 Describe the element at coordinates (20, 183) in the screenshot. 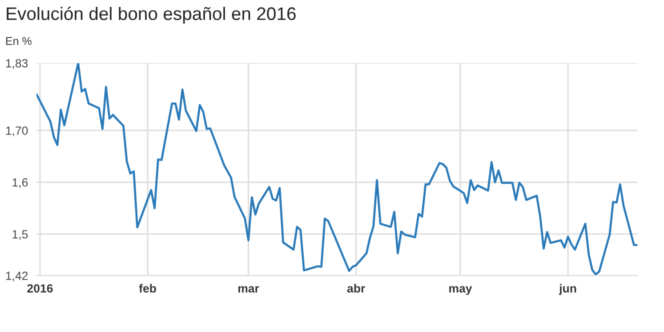

I see `y-tick-label: 1,6` at that location.